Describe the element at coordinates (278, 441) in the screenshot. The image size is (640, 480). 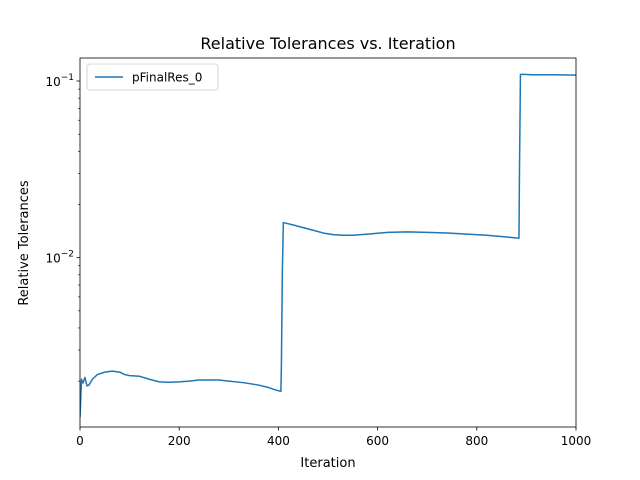
I see `x-tick-label-2: 400` at that location.